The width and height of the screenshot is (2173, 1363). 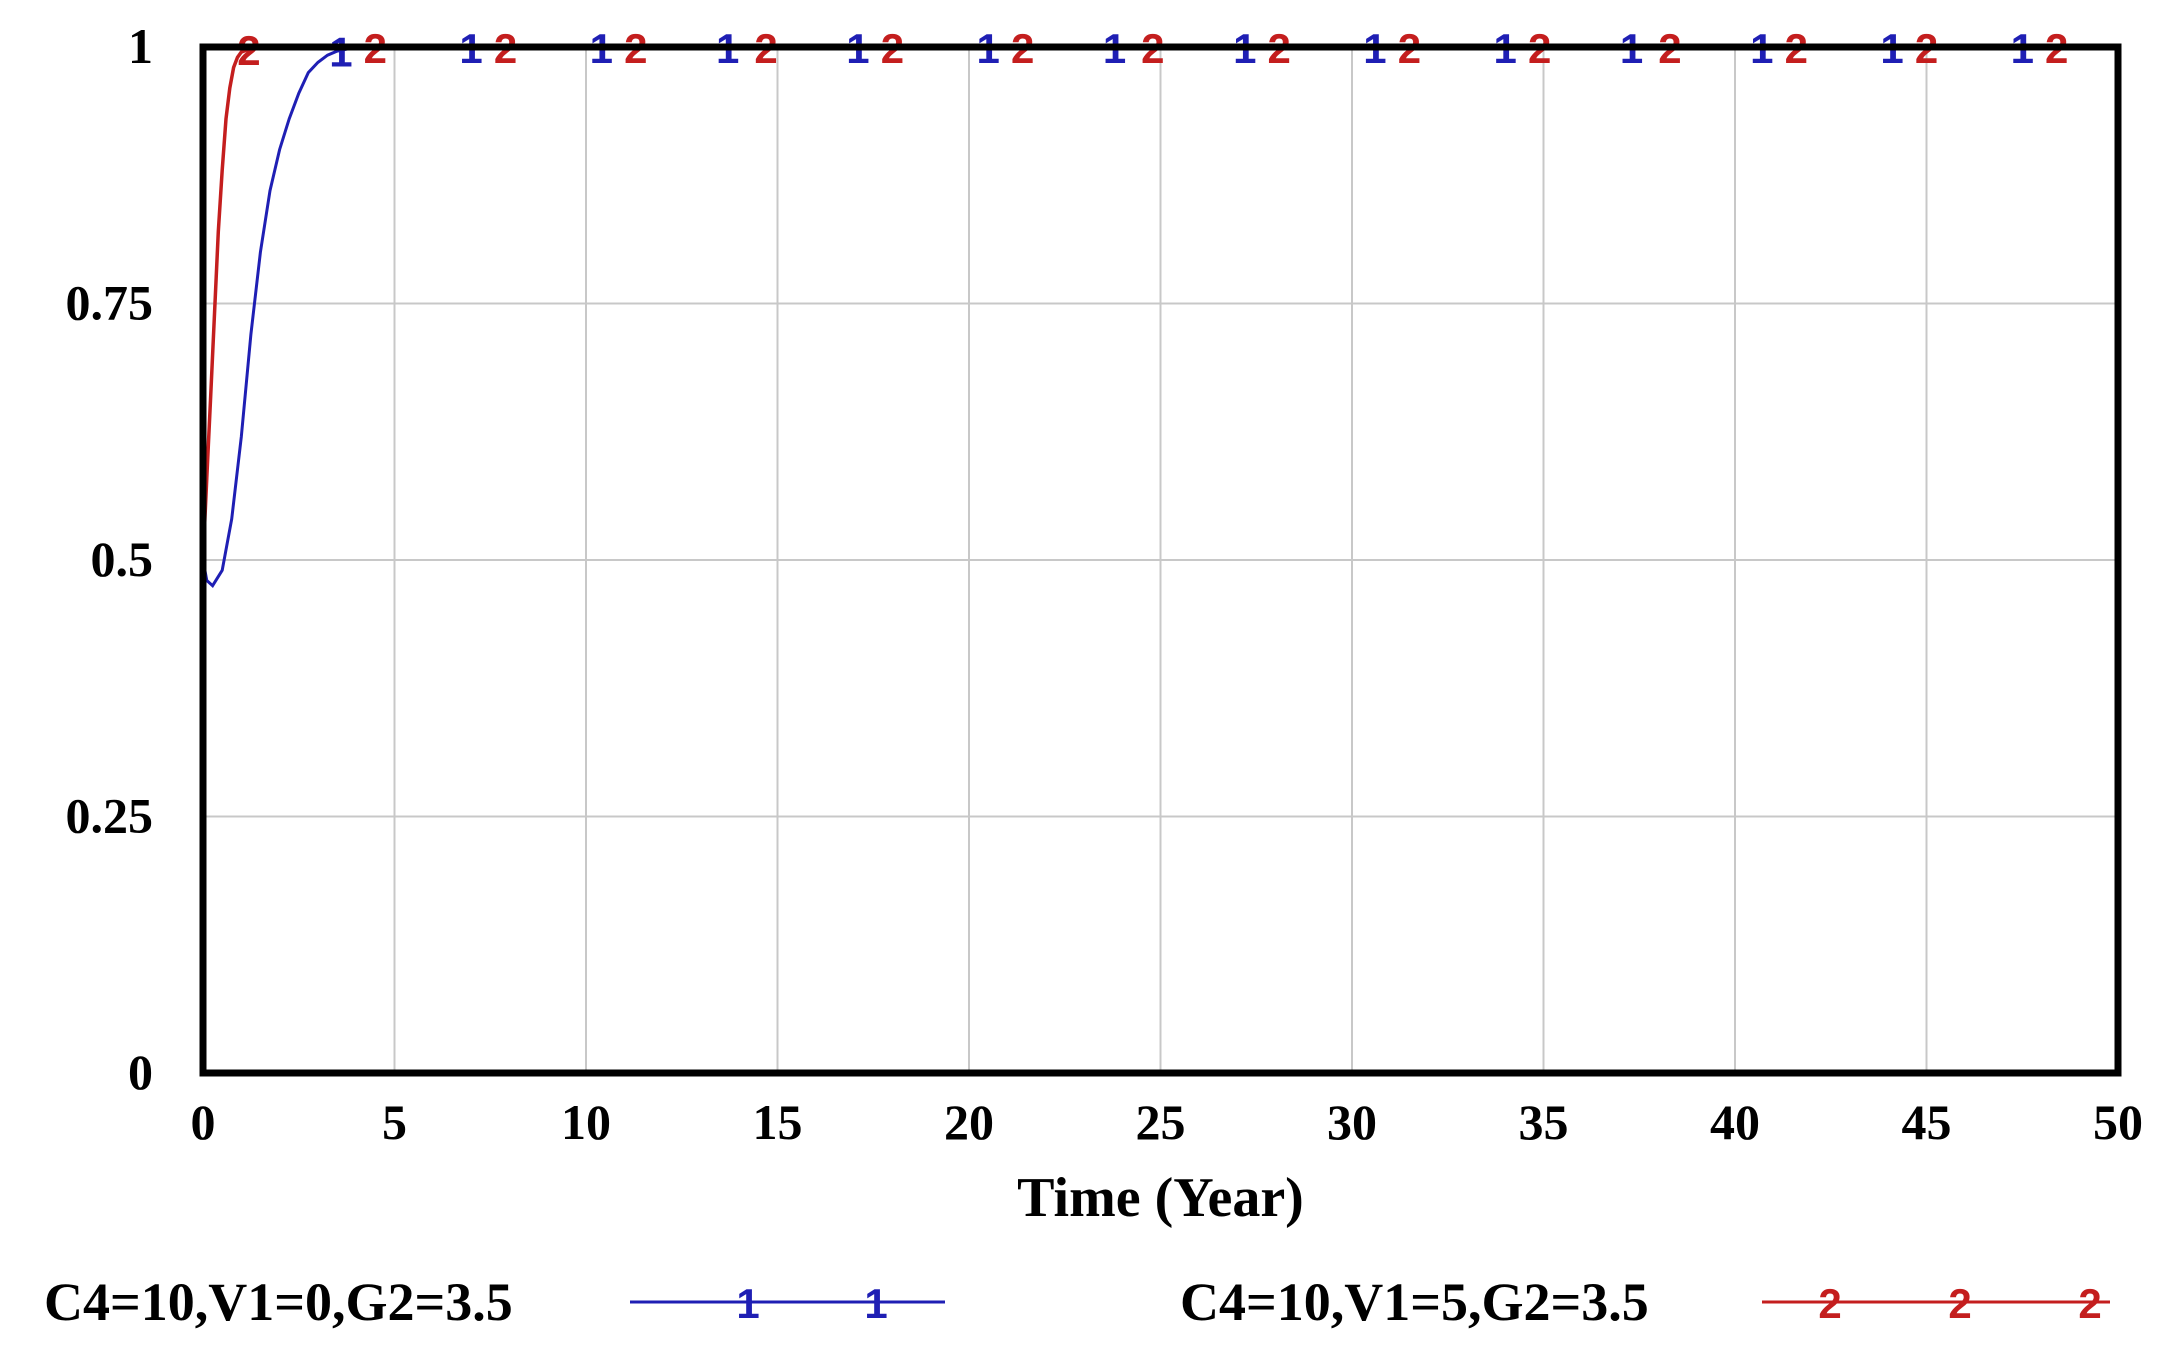 I want to click on series-marker: 2, so click(x=248, y=50).